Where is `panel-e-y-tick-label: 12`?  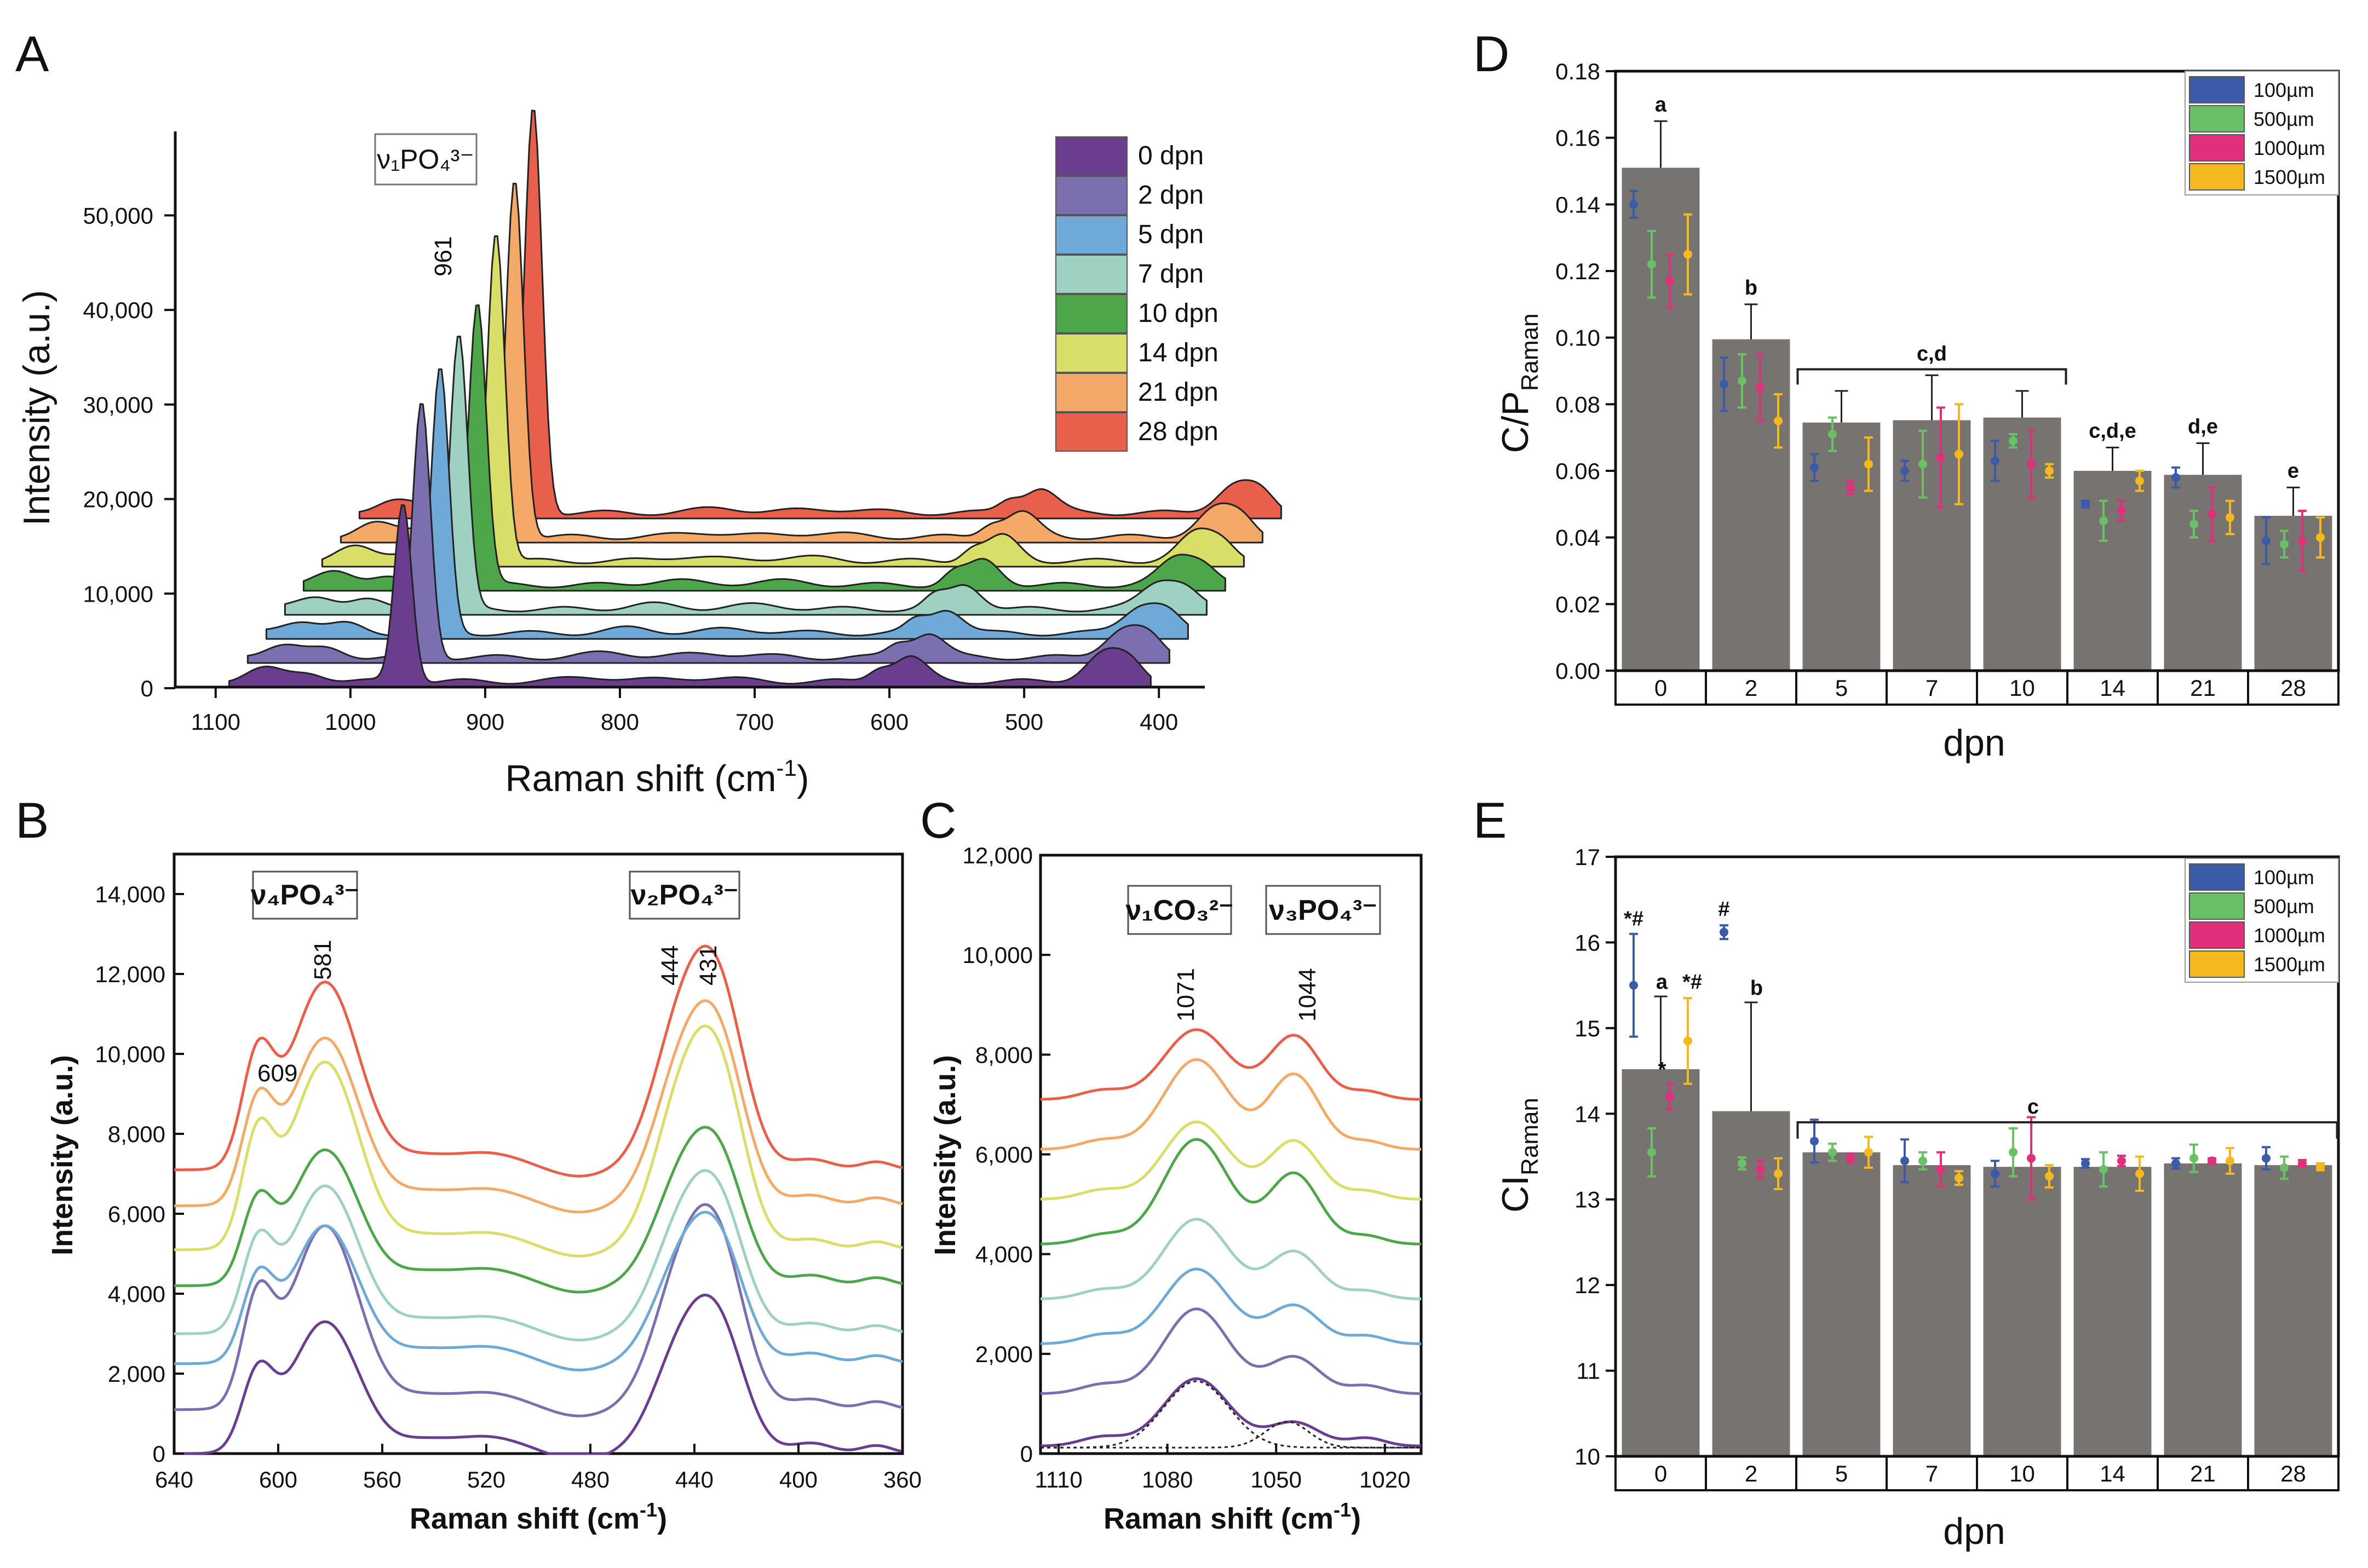 panel-e-y-tick-label: 12 is located at coordinates (1587, 1285).